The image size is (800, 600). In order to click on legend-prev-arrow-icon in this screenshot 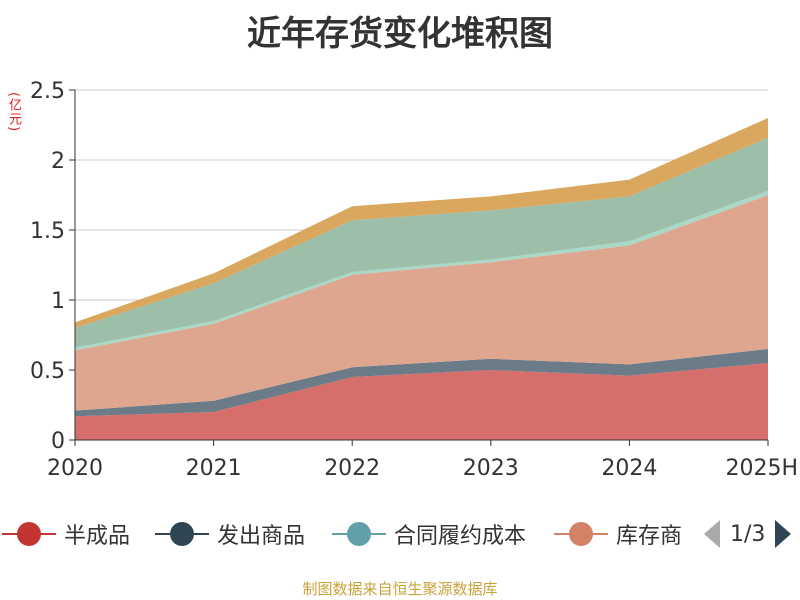, I will do `click(712, 534)`.